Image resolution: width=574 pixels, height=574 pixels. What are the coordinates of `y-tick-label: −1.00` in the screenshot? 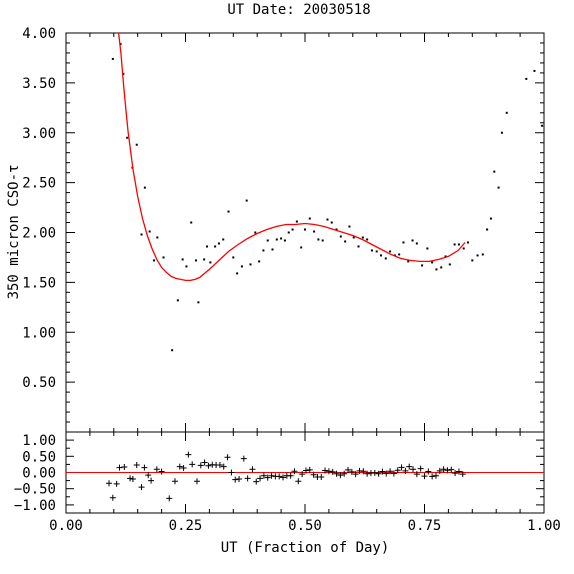 It's located at (35, 506).